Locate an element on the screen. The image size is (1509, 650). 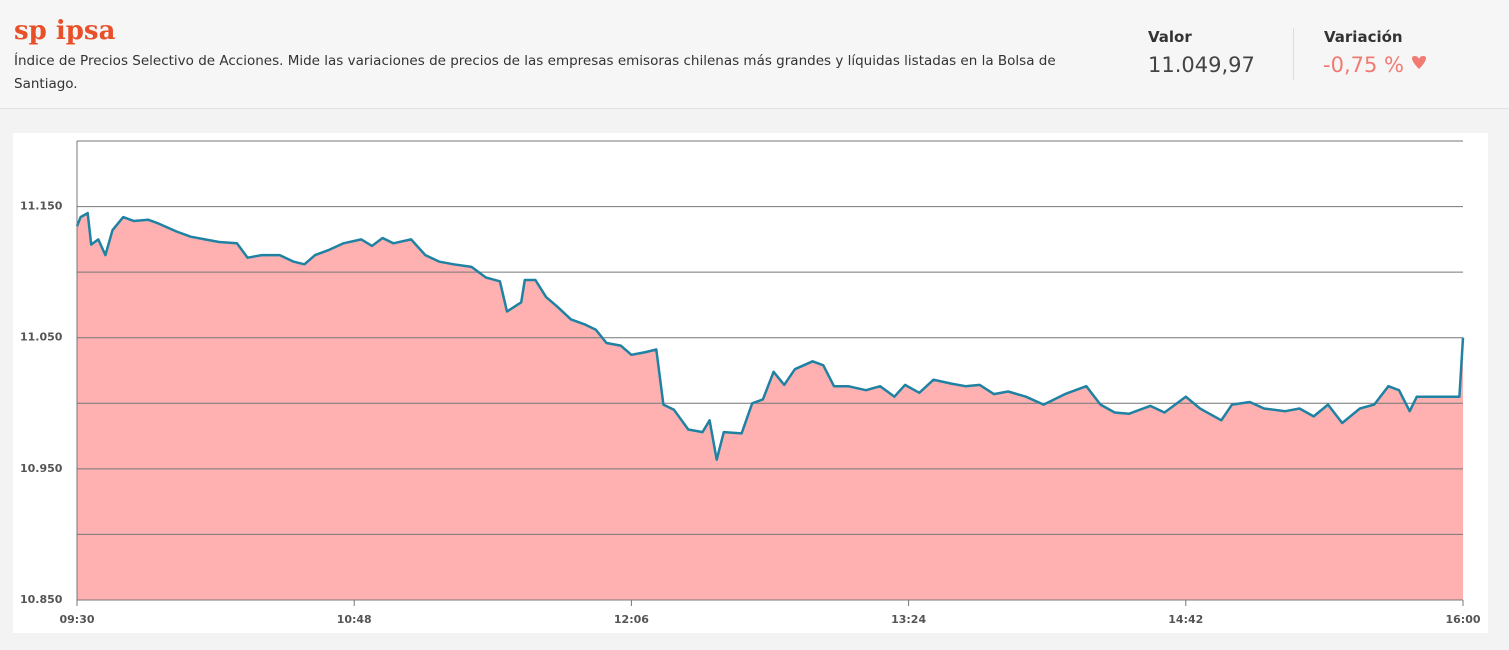
divider is located at coordinates (1293, 54).